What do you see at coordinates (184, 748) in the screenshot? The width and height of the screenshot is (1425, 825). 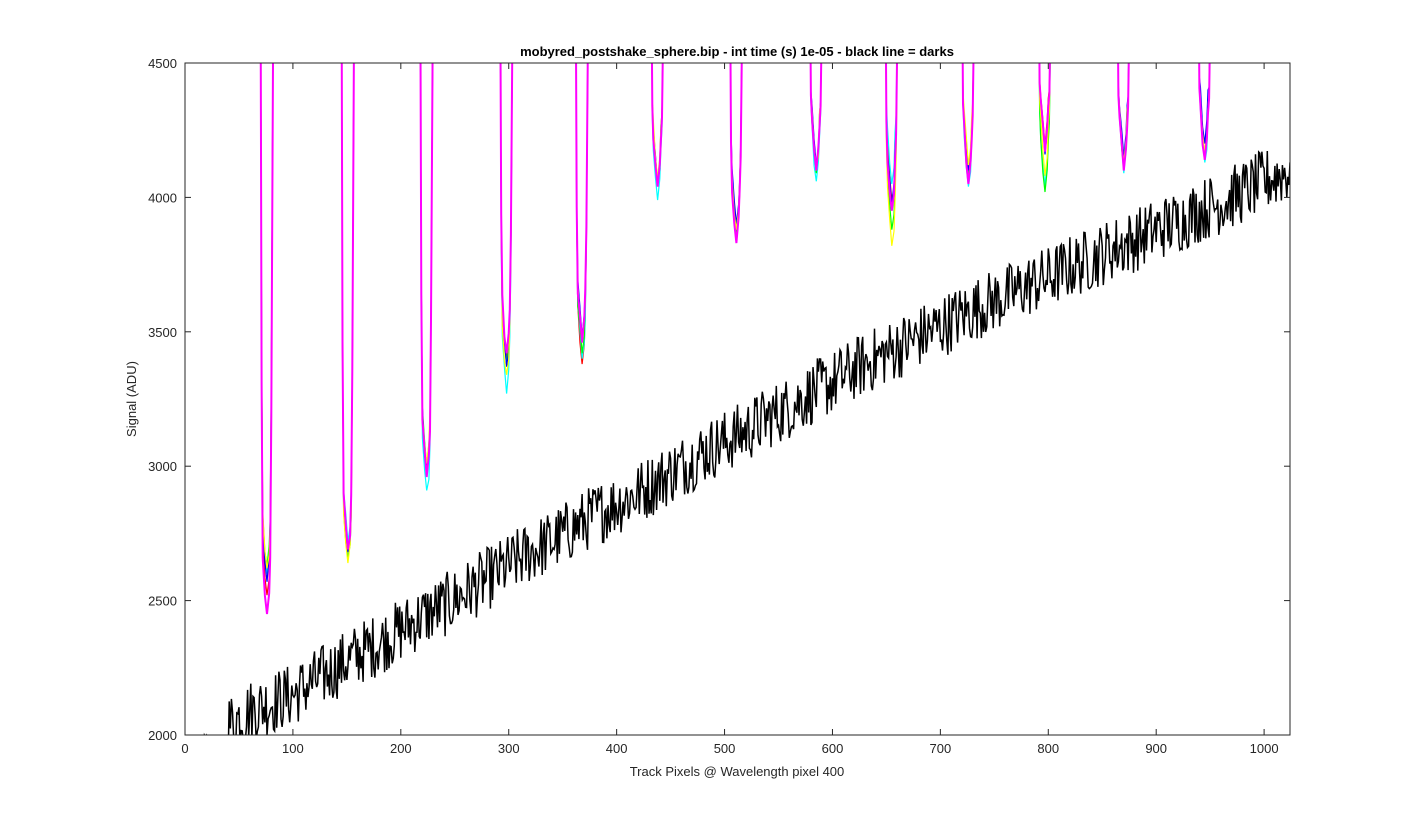 I see `x-tick-label: 0` at bounding box center [184, 748].